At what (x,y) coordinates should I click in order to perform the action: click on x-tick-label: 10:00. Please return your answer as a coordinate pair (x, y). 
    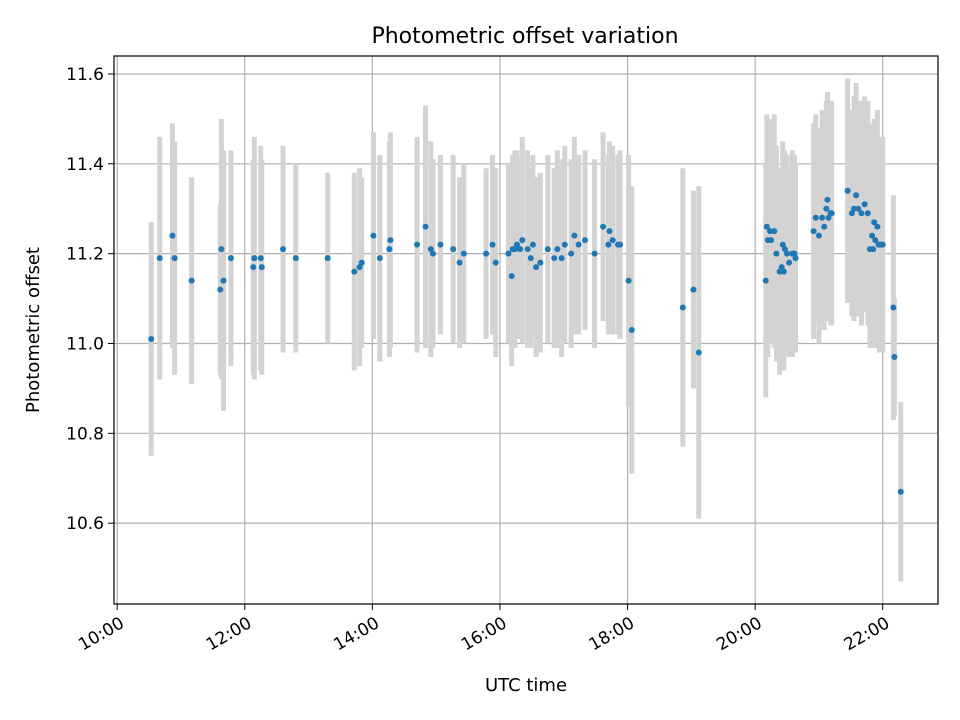
    Looking at the image, I should click on (101, 634).